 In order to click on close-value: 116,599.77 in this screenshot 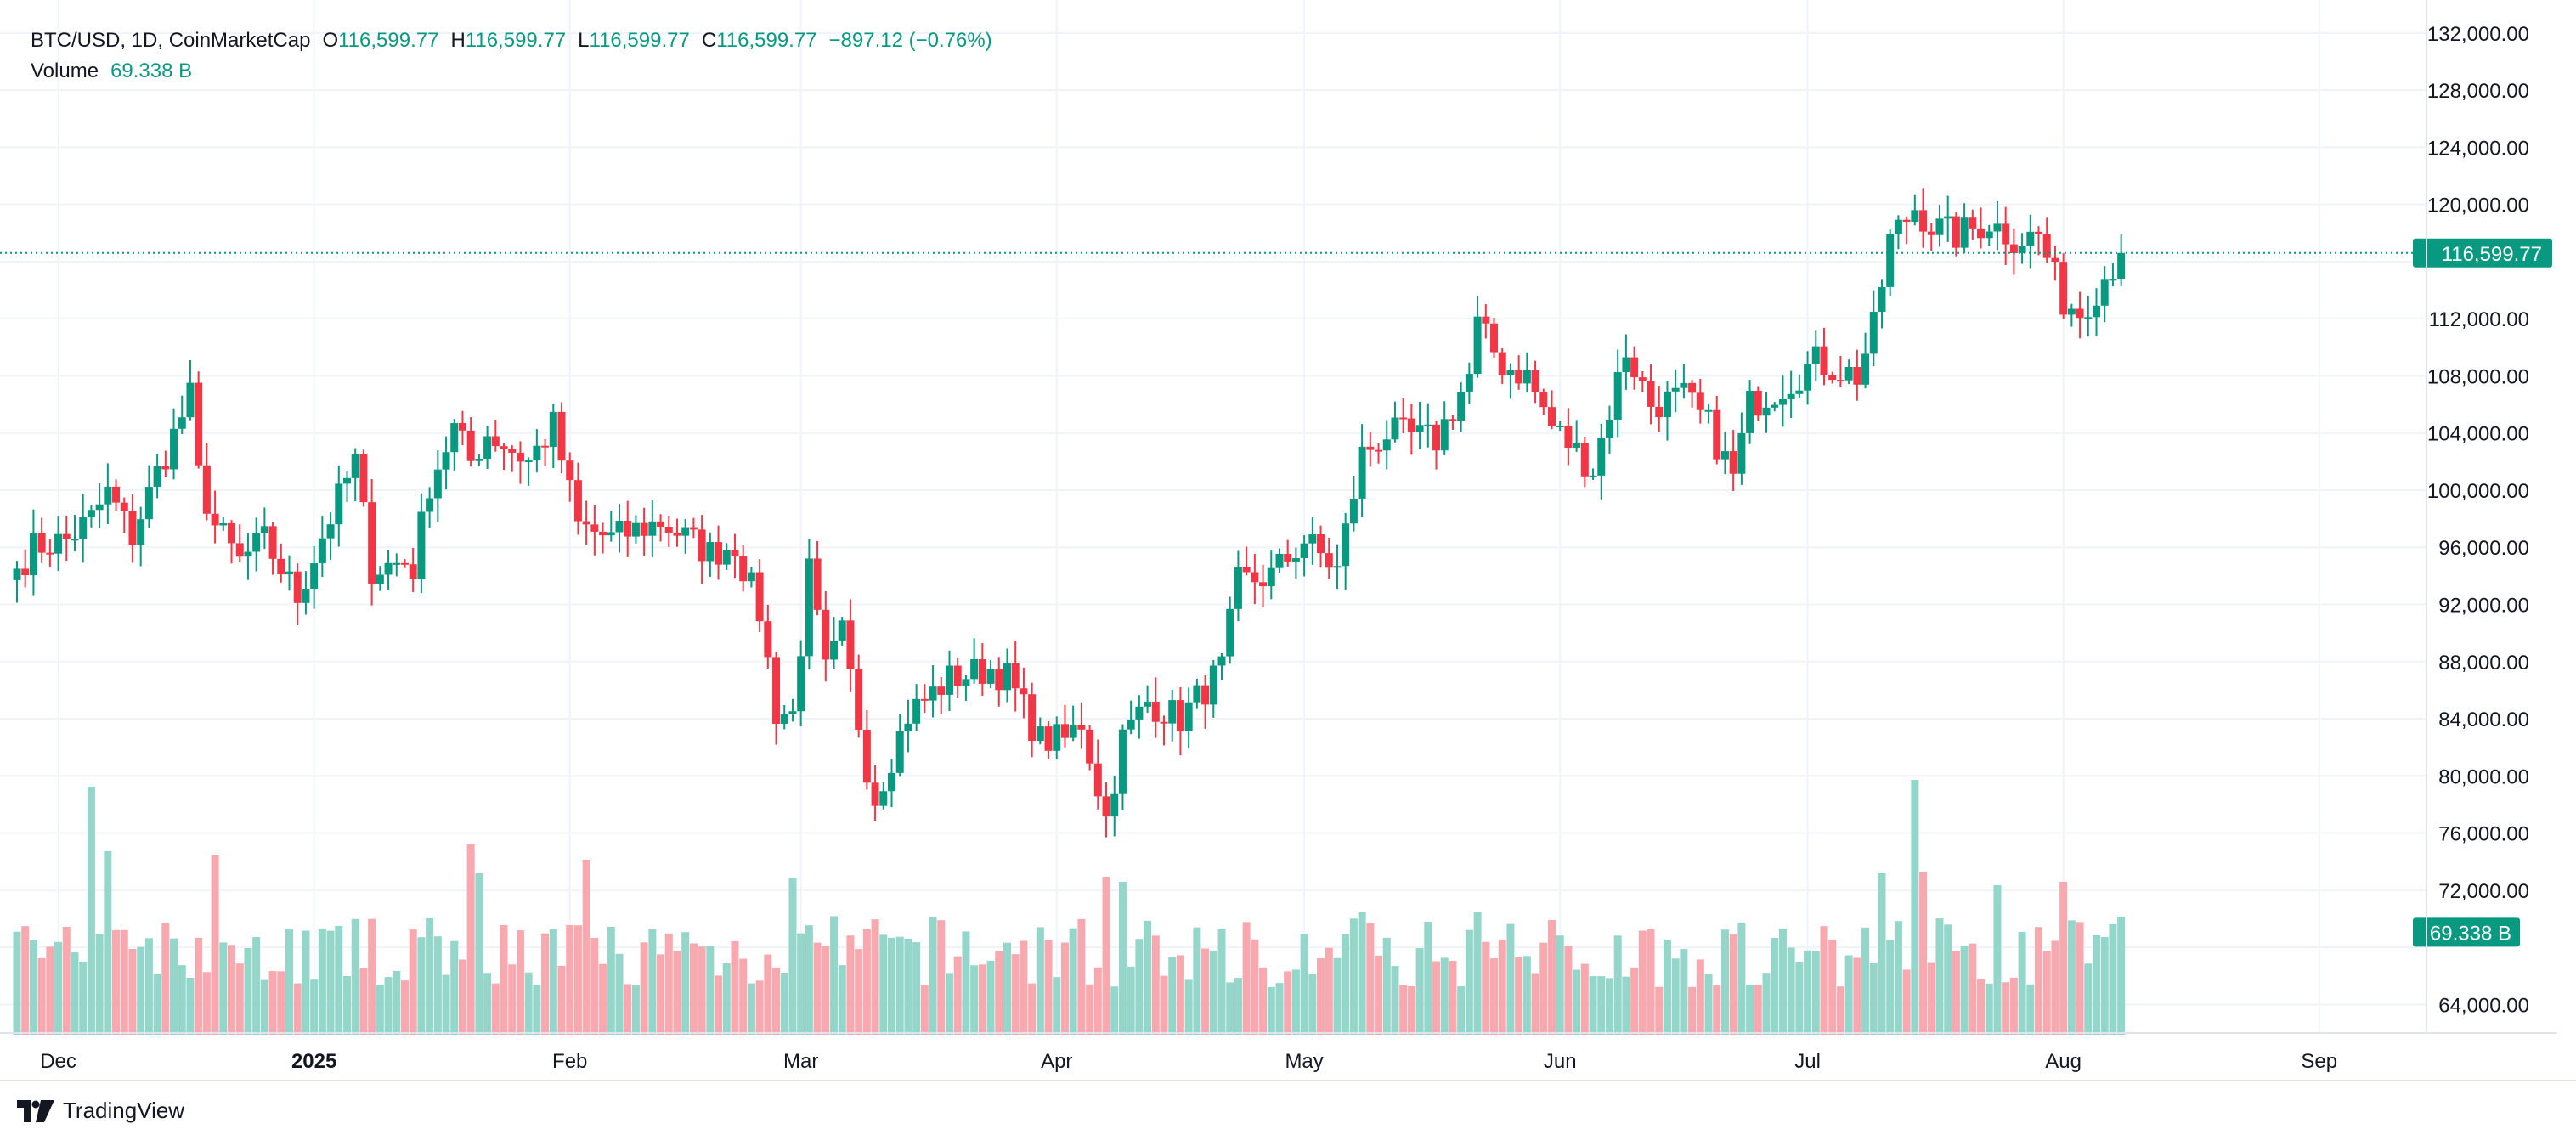, I will do `click(767, 40)`.